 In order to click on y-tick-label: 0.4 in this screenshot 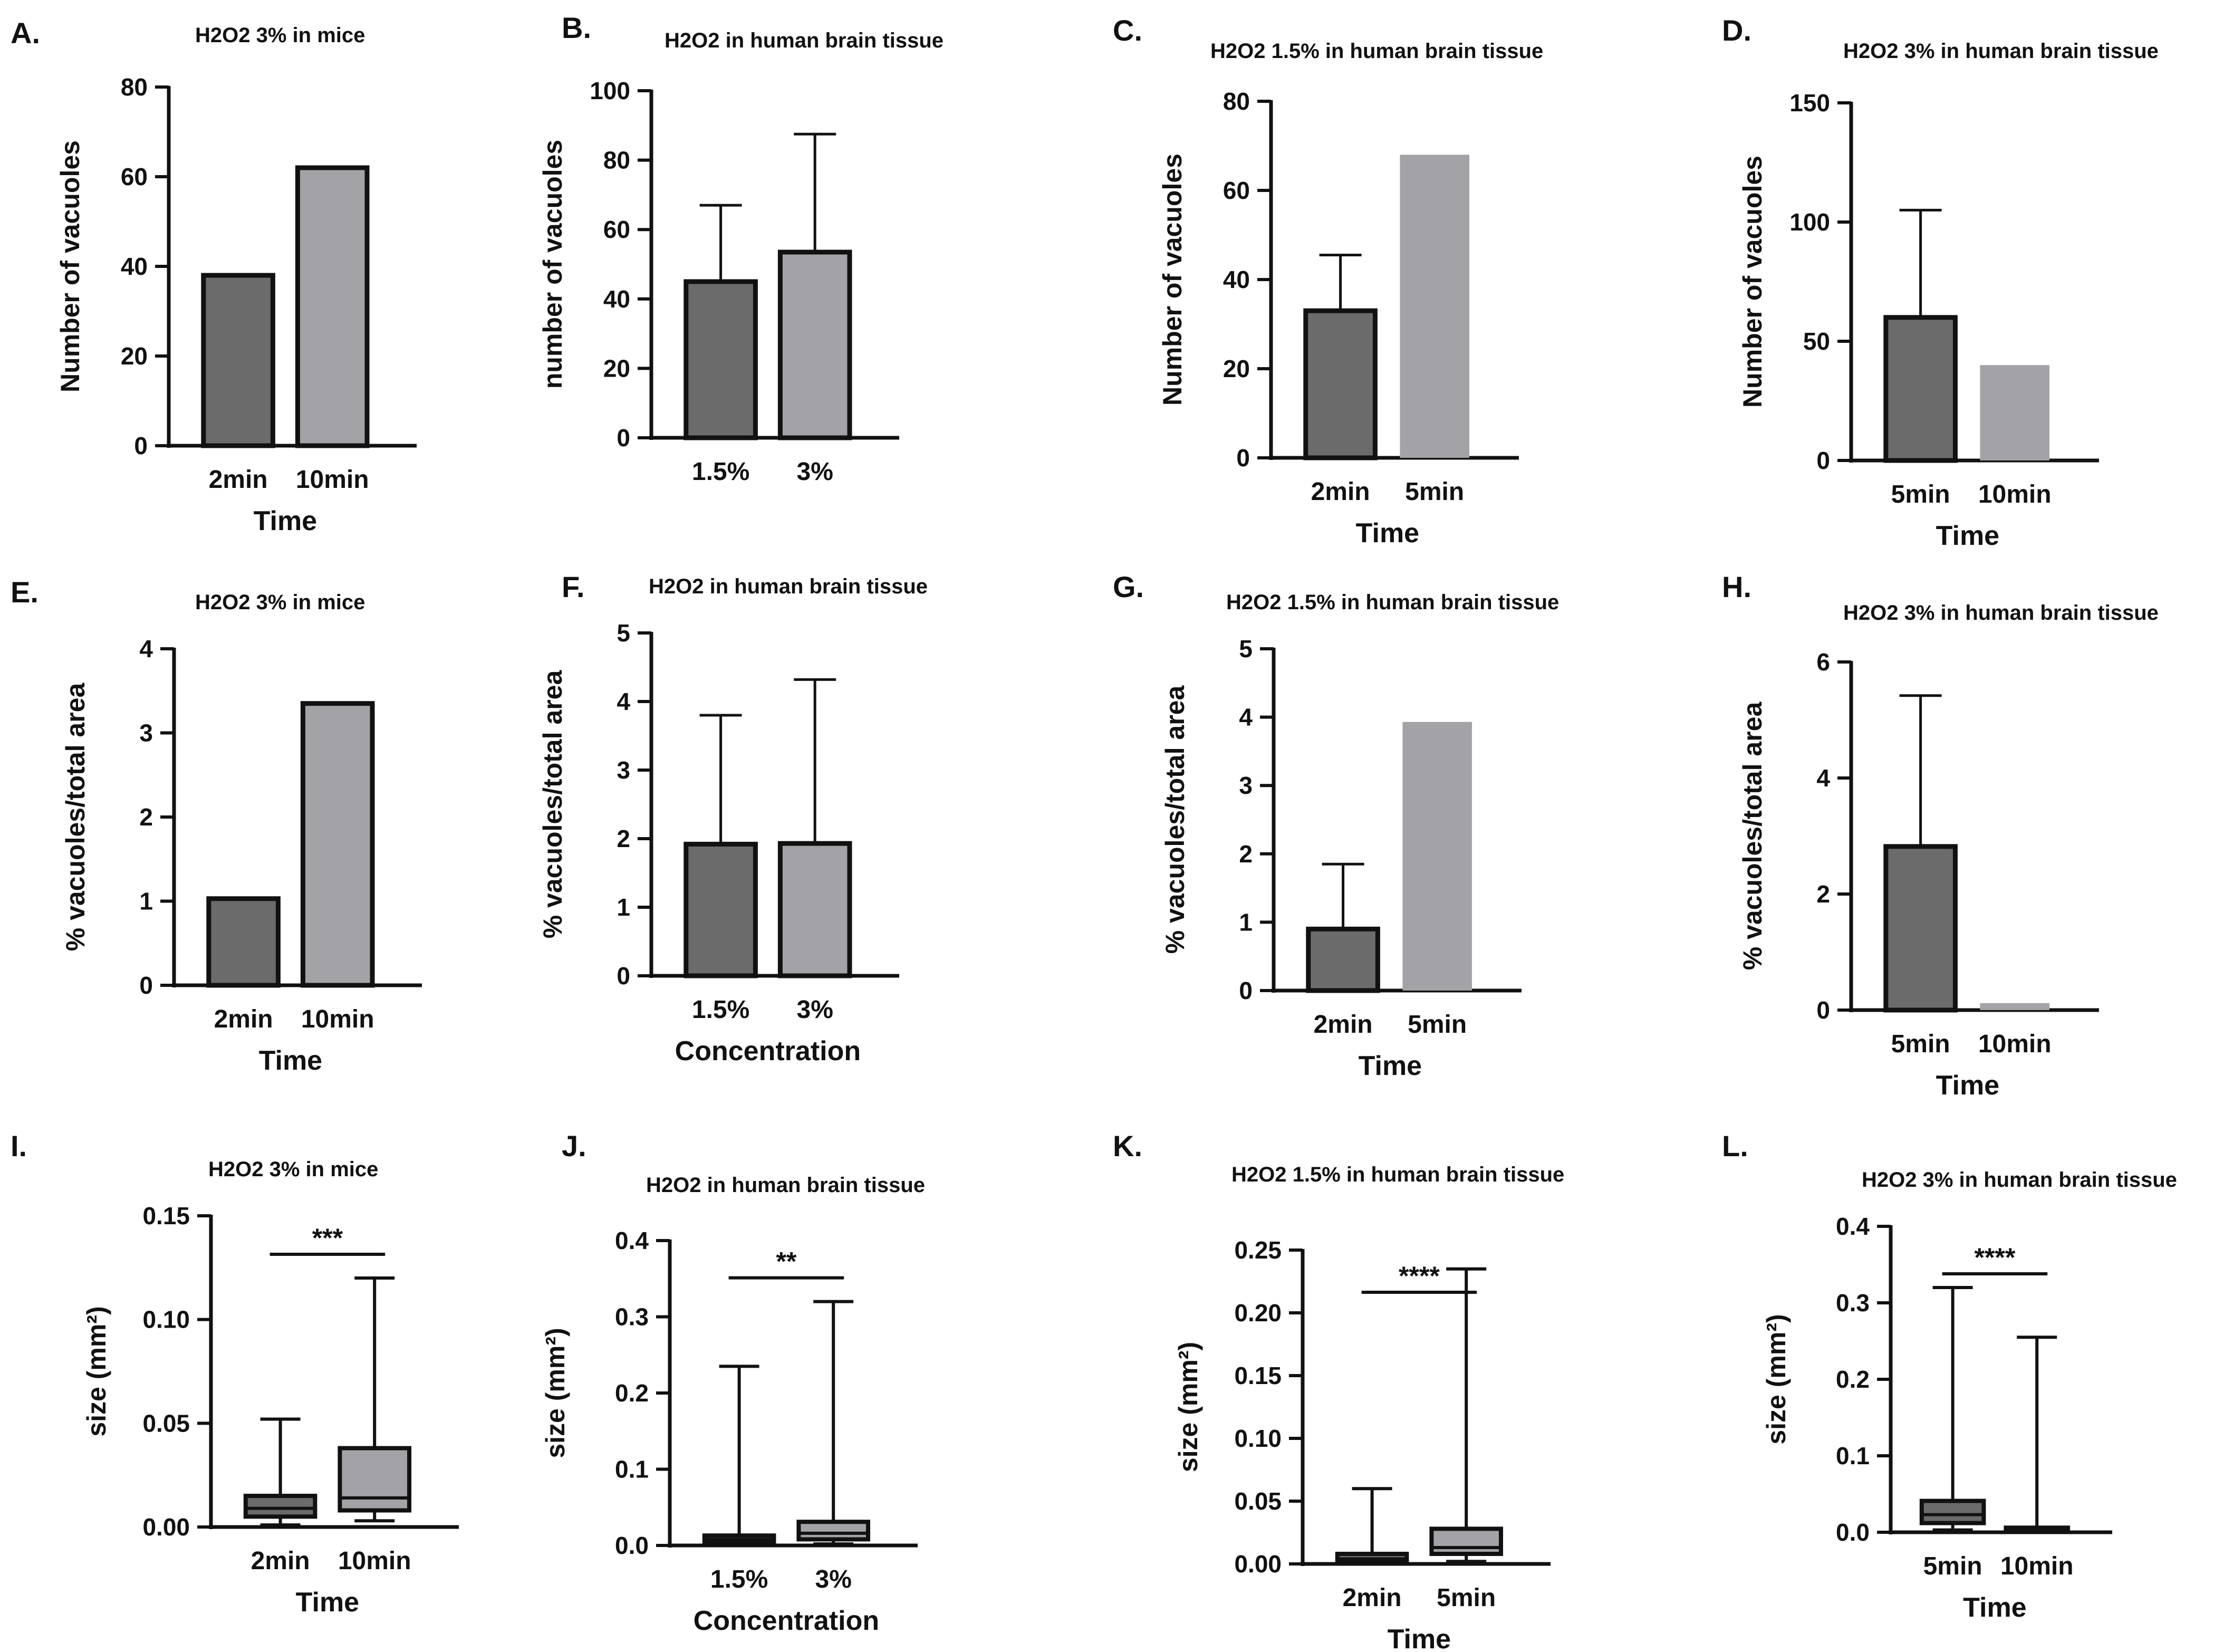, I will do `click(1853, 1226)`.